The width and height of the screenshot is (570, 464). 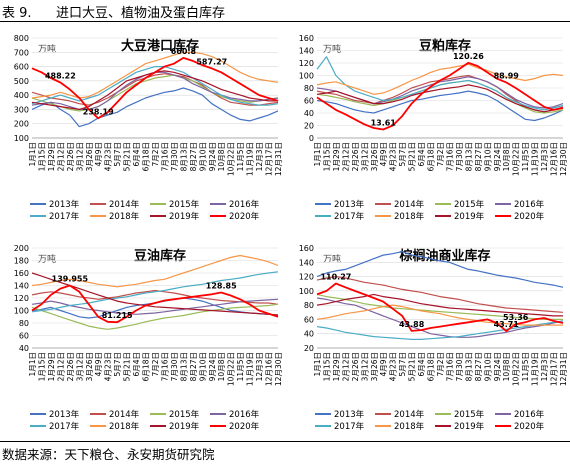 I want to click on x-tick-label: 10月22日, so click(x=516, y=369).